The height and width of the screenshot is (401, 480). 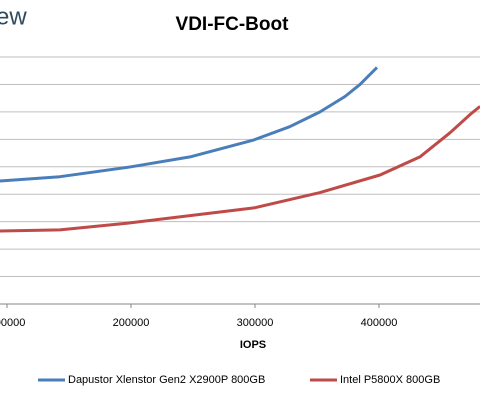 I want to click on x-tick-label: 200000, so click(x=131, y=323).